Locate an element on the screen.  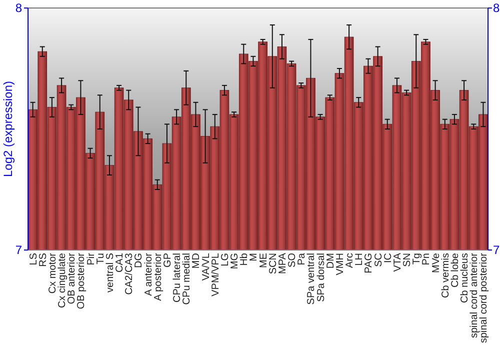
x-tick-label: Cb nucleus is located at coordinates (465, 278).